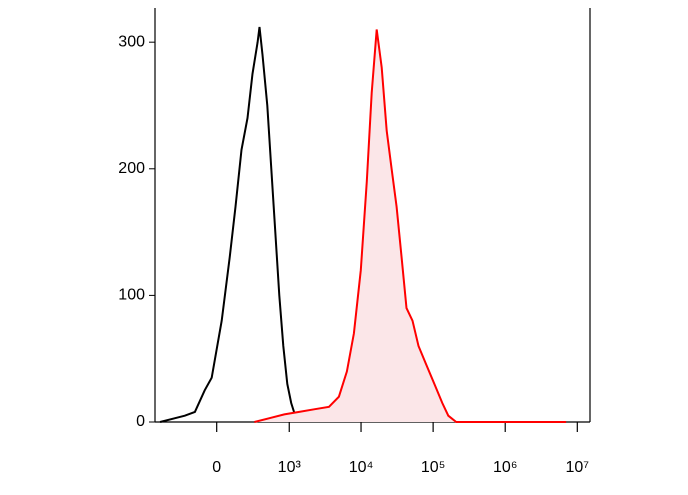 The image size is (688, 495). I want to click on x-tick-label: 10⁵, so click(433, 467).